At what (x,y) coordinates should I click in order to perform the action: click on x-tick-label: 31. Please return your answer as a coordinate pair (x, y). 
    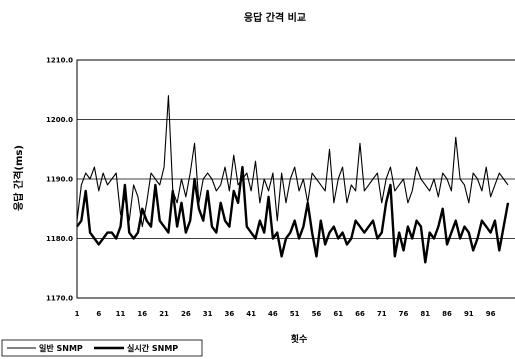
    Looking at the image, I should click on (208, 314).